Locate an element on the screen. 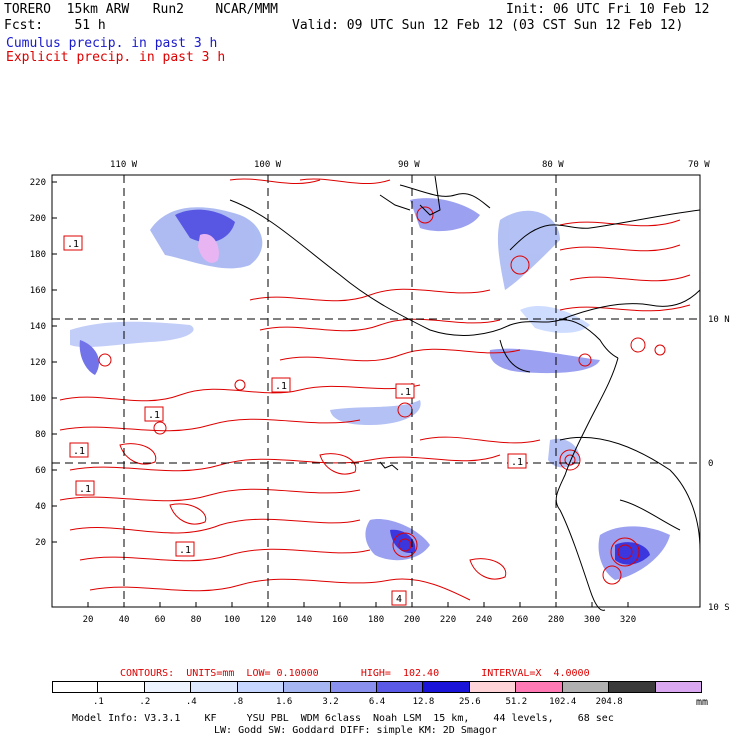 The width and height of the screenshot is (740, 740). colorbar-label: 1.6 is located at coordinates (284, 702).